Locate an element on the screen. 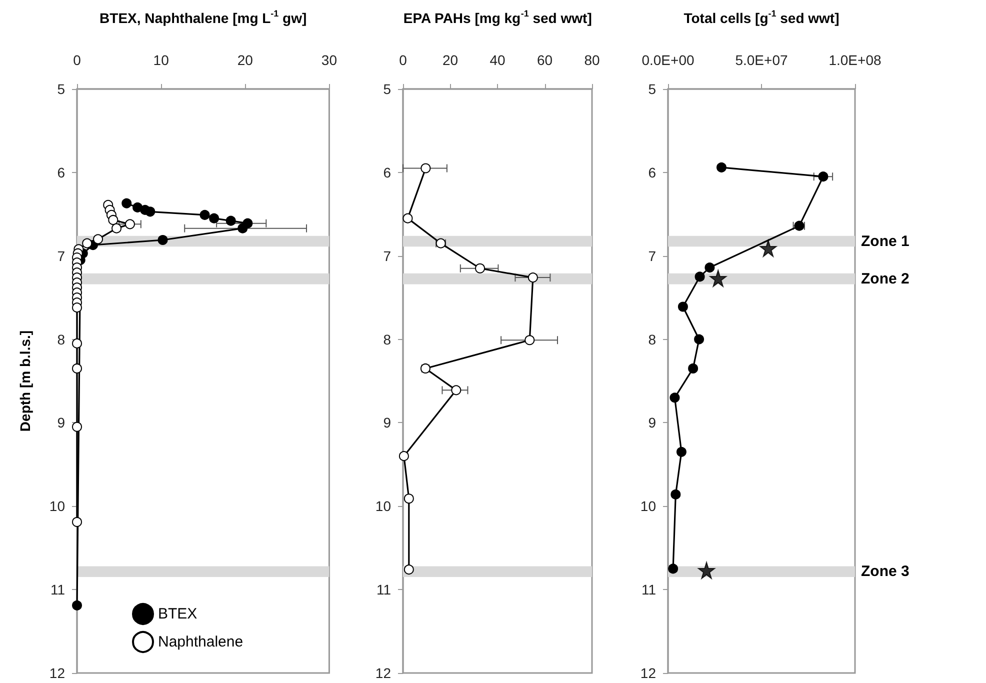 This screenshot has height=683, width=986. band-label: Zone 3 is located at coordinates (885, 571).